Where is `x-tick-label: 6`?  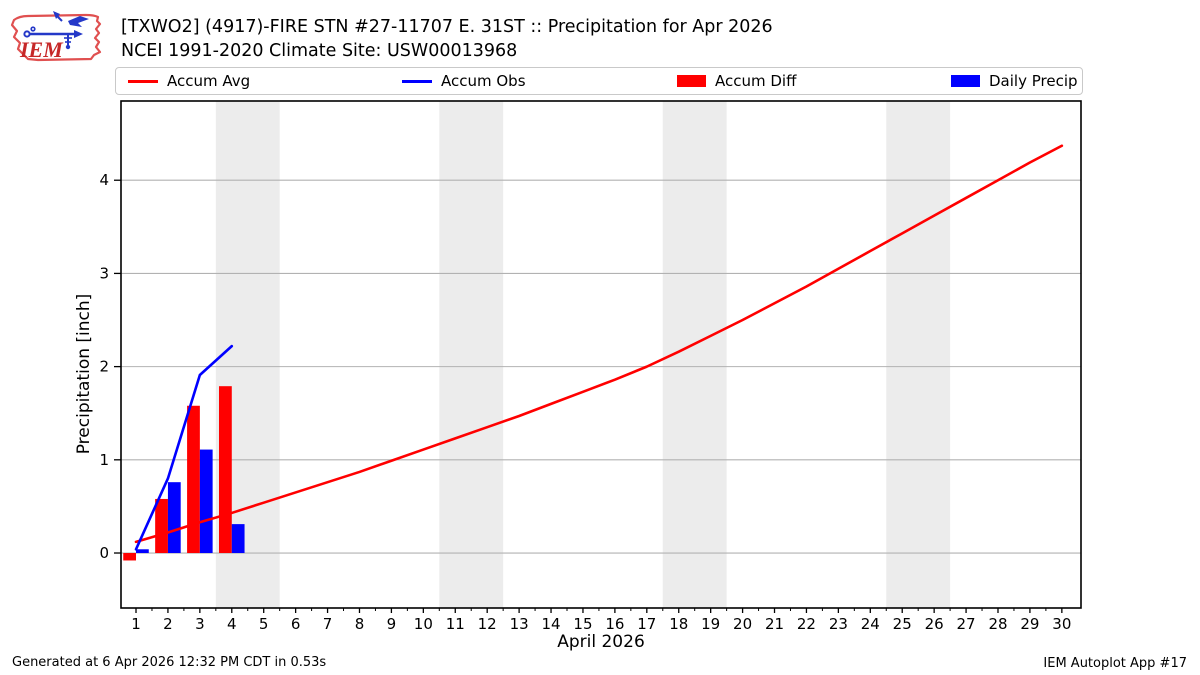 x-tick-label: 6 is located at coordinates (296, 624).